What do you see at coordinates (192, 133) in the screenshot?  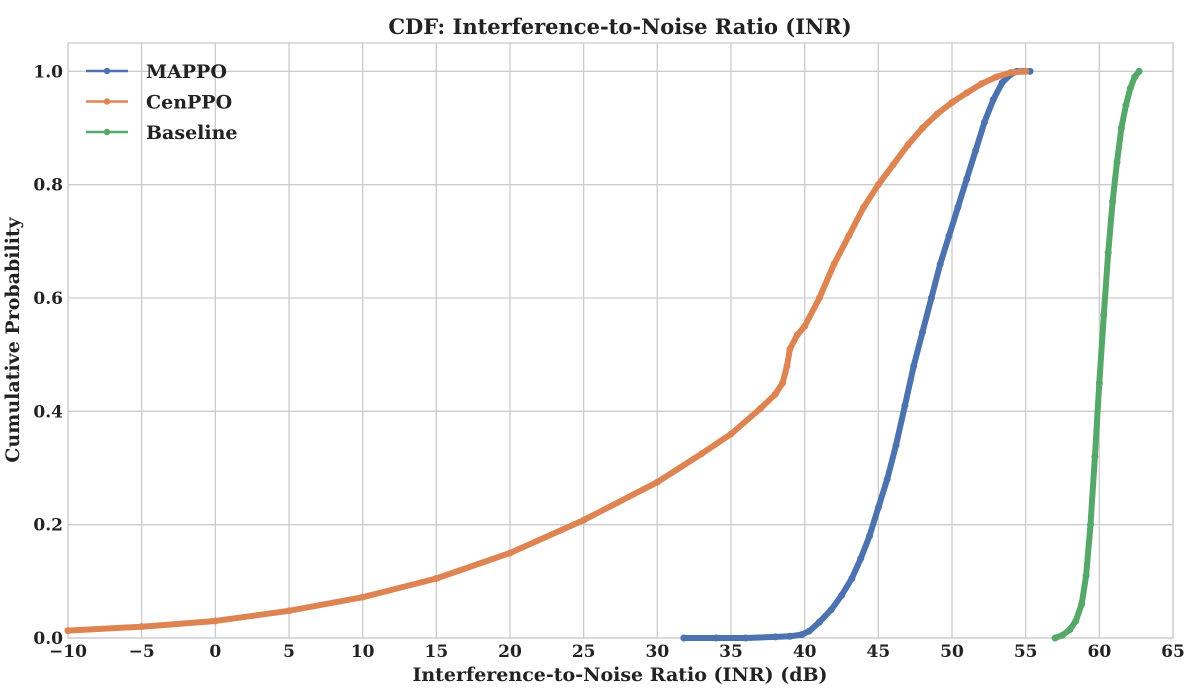 I see `legend-label-baseline: Baseline` at bounding box center [192, 133].